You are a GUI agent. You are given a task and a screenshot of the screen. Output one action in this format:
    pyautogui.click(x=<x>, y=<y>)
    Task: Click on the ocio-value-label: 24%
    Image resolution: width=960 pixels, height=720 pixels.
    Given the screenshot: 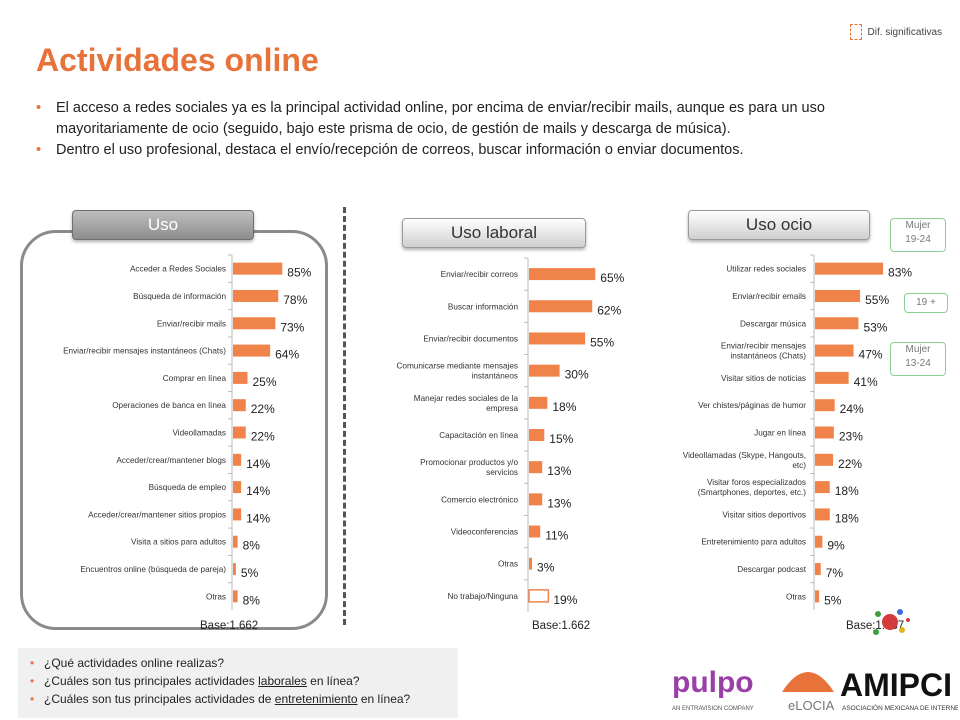 What is the action you would take?
    pyautogui.click(x=852, y=409)
    